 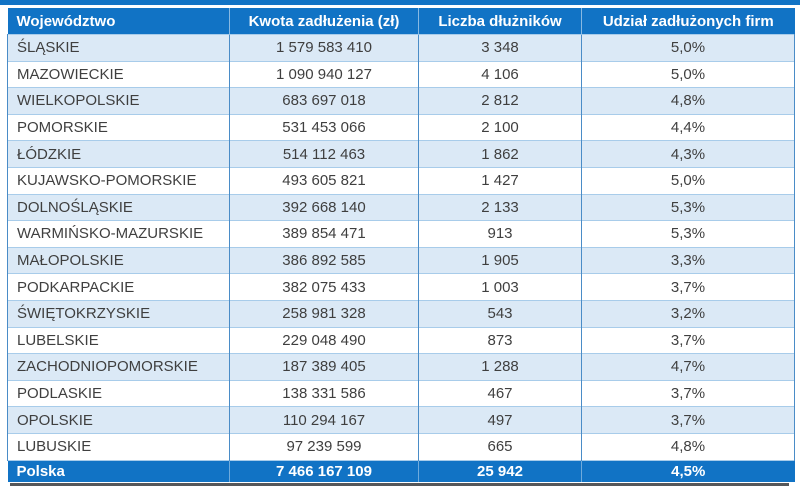 I want to click on table-row: DOLNOŚLĄSKIE 392 668 140 2 133 5,3%, so click(x=401, y=207).